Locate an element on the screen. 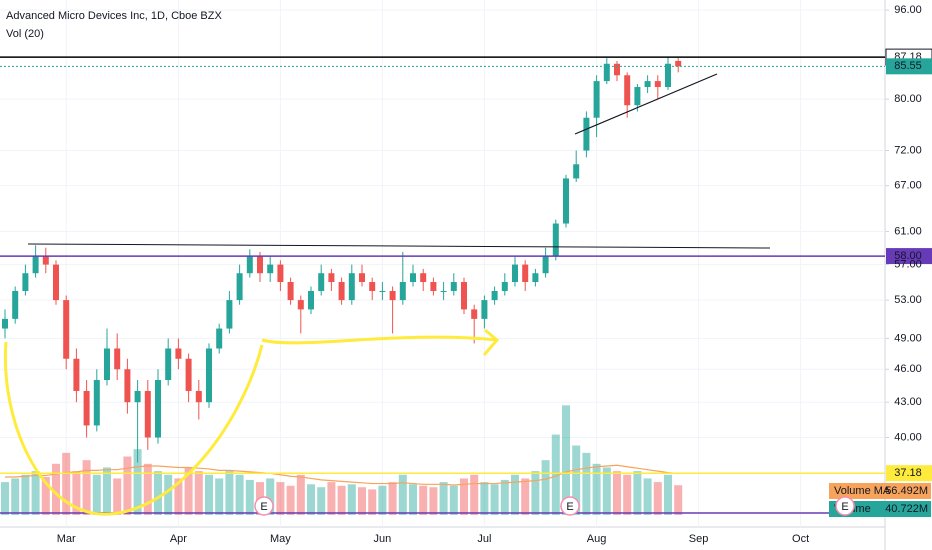  volume-badge is located at coordinates (880, 491).